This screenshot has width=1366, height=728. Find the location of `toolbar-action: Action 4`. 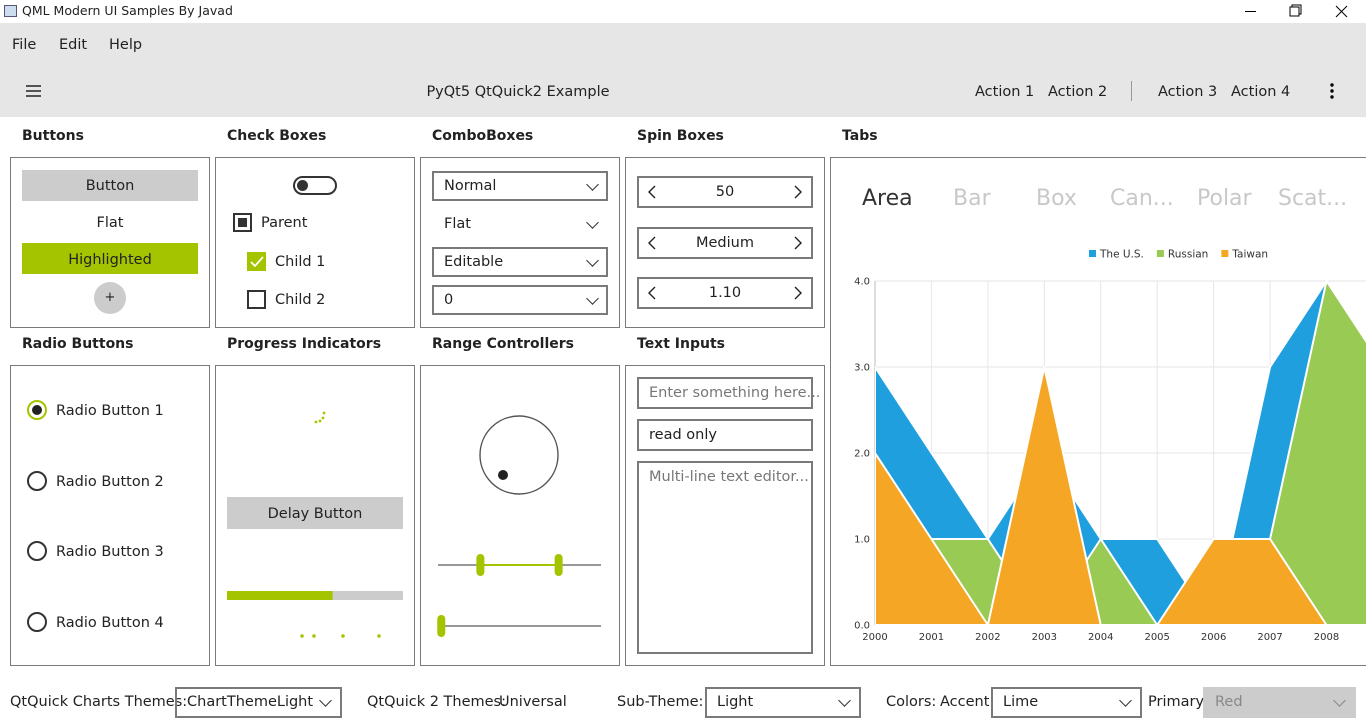

toolbar-action: Action 4 is located at coordinates (1261, 92).